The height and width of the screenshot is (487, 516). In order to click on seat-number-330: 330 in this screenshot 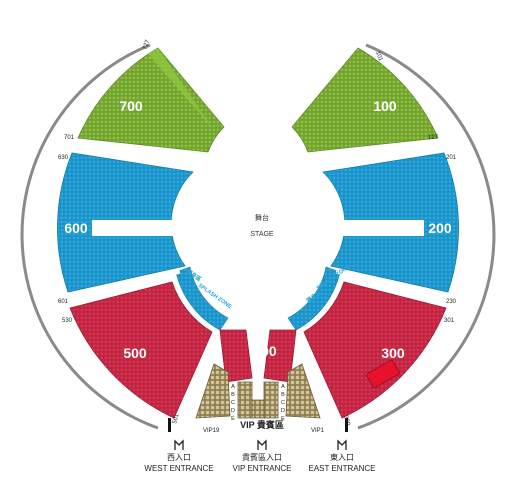, I will do `click(346, 421)`.